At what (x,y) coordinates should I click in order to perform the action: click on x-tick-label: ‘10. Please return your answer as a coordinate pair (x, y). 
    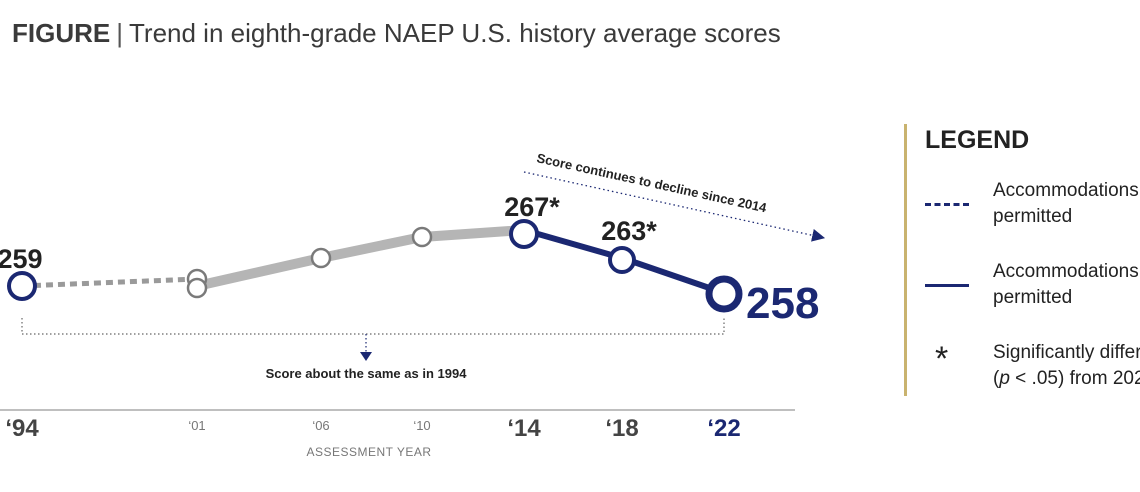
    Looking at the image, I should click on (421, 425).